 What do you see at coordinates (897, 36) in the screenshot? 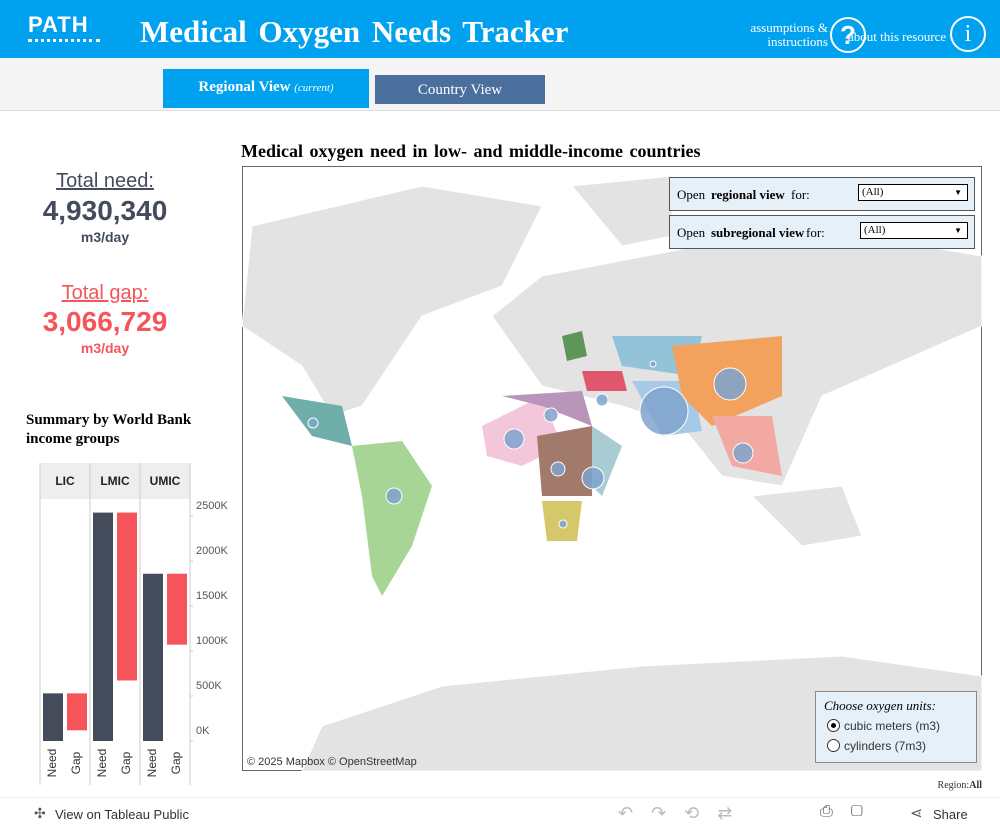
I see `about-link: about this resource` at bounding box center [897, 36].